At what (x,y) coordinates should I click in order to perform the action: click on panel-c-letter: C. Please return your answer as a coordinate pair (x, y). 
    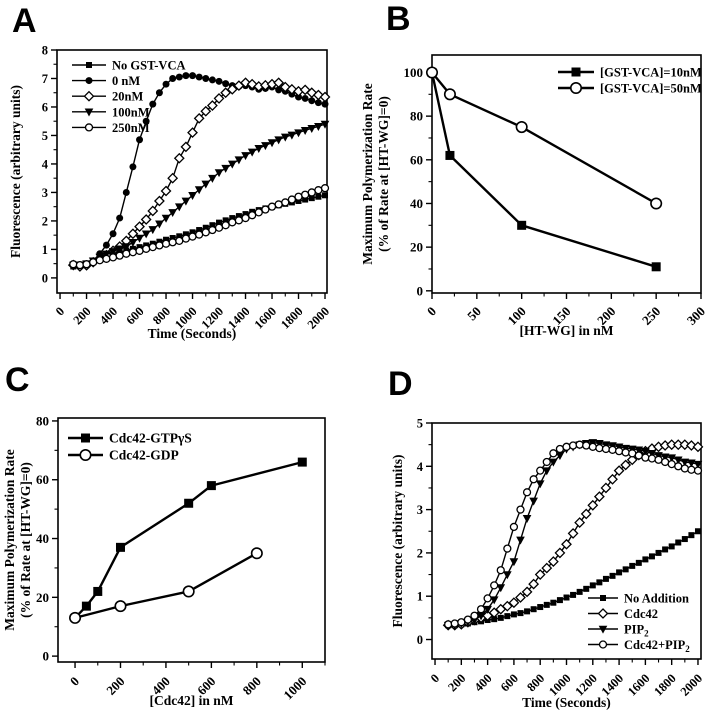
    Looking at the image, I should click on (17, 380).